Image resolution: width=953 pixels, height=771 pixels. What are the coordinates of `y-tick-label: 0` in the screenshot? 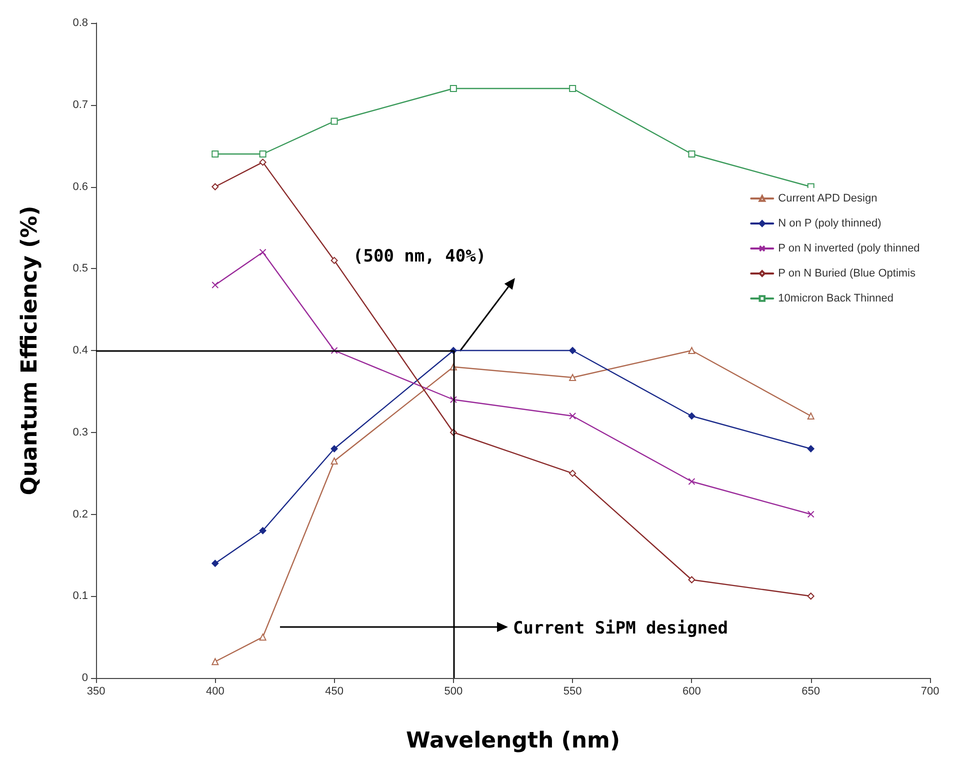 It's located at (85, 678).